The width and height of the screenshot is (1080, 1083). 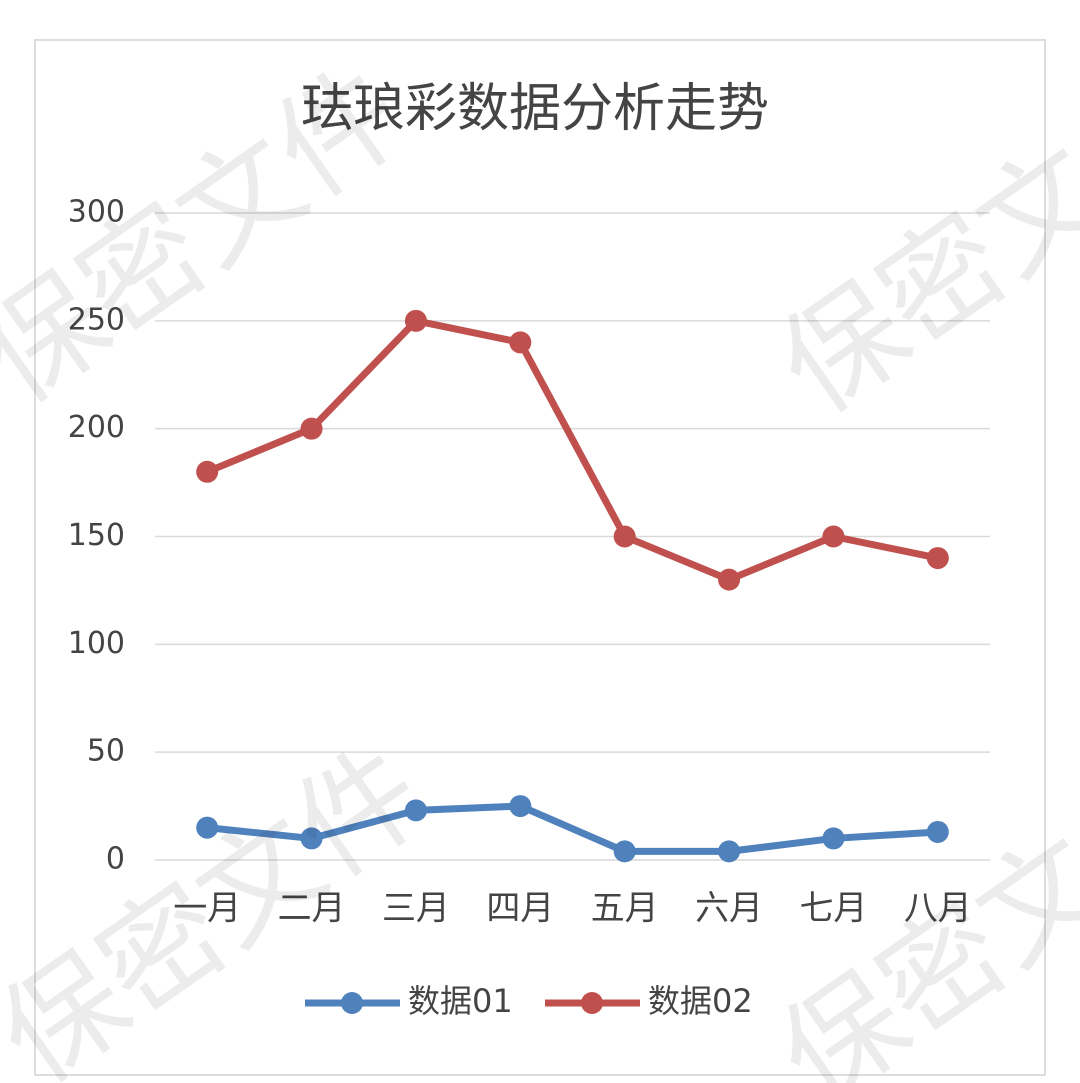 What do you see at coordinates (625, 909) in the screenshot?
I see `x-tick-label: 五月` at bounding box center [625, 909].